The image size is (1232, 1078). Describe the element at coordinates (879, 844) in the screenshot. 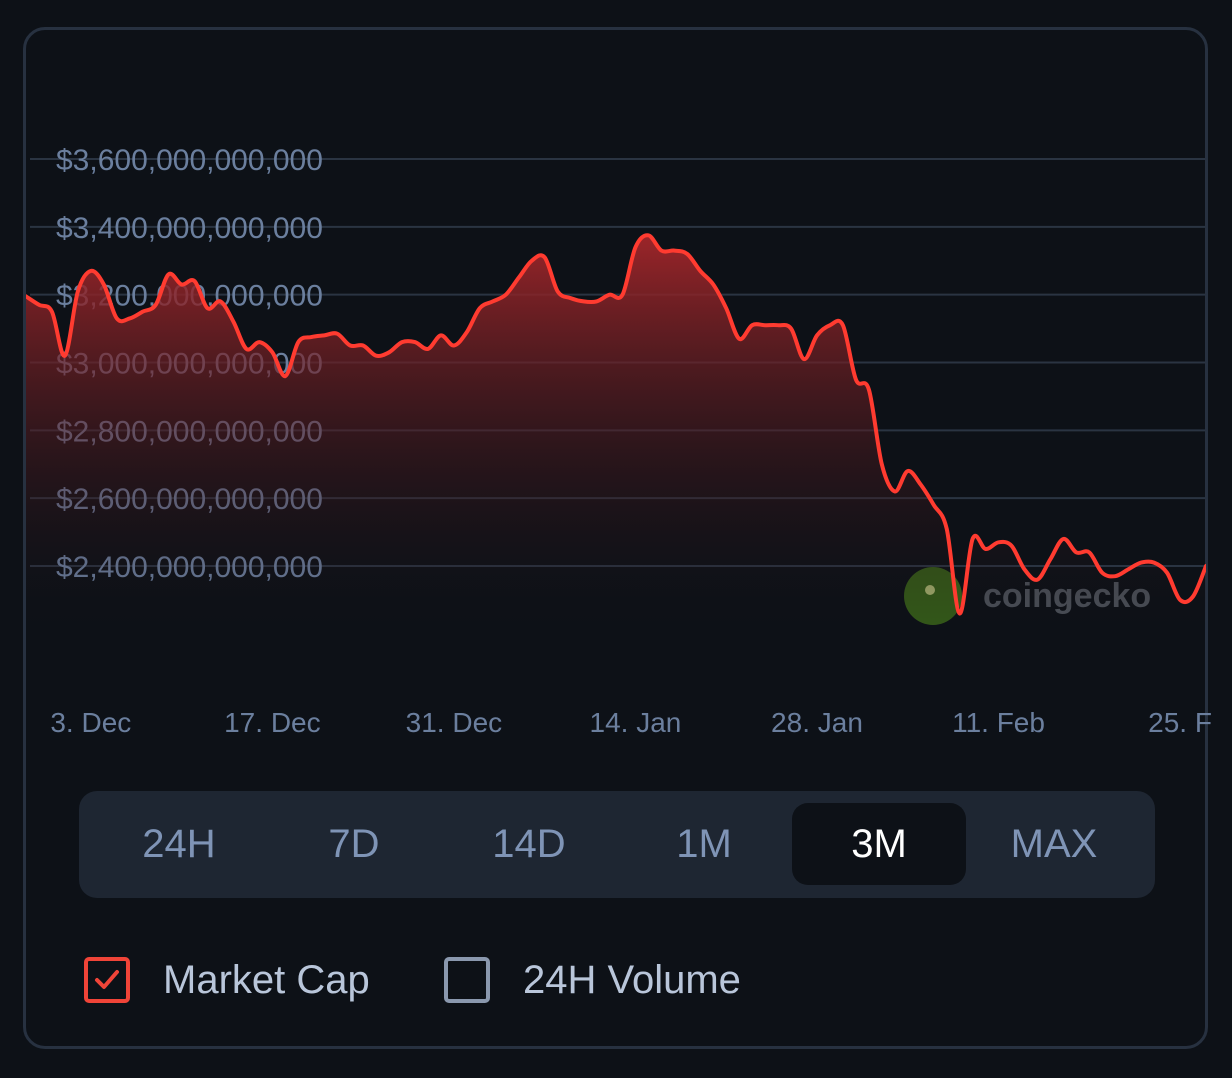

I see `range-3m-button: 3M` at that location.